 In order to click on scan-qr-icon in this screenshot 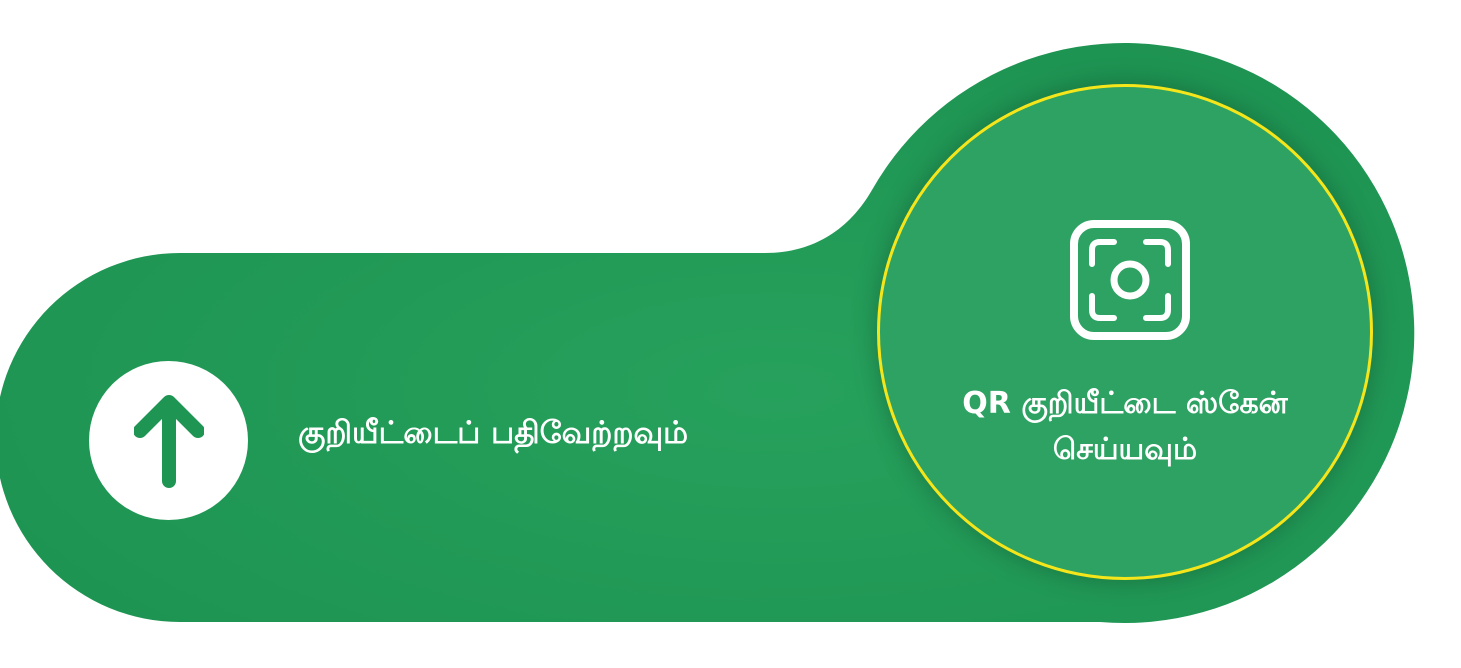, I will do `click(1130, 280)`.